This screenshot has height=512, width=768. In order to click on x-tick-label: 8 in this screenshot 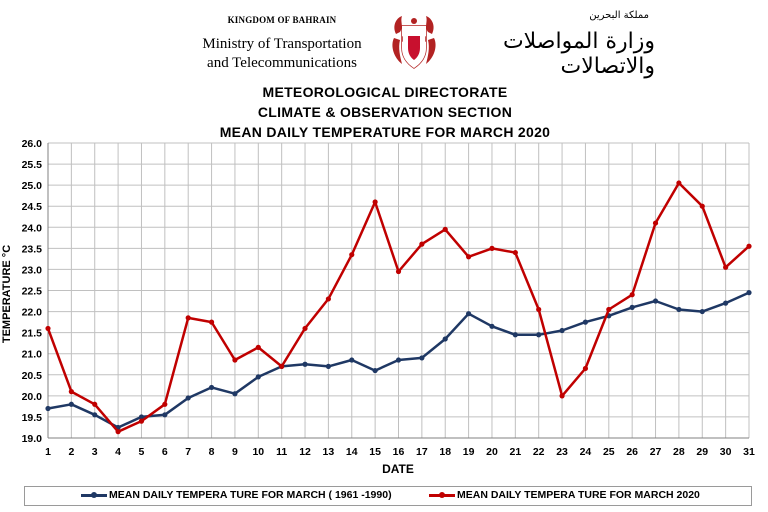, I will do `click(212, 452)`.